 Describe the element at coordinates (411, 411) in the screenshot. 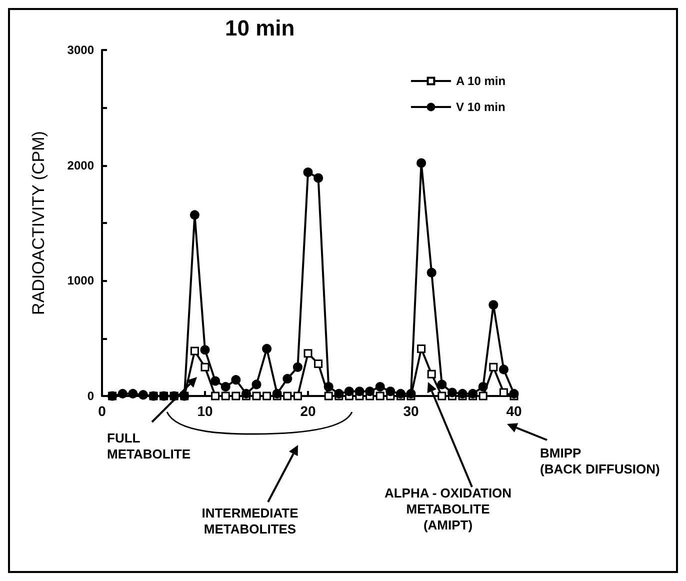

I see `x-tick-label: 30` at that location.